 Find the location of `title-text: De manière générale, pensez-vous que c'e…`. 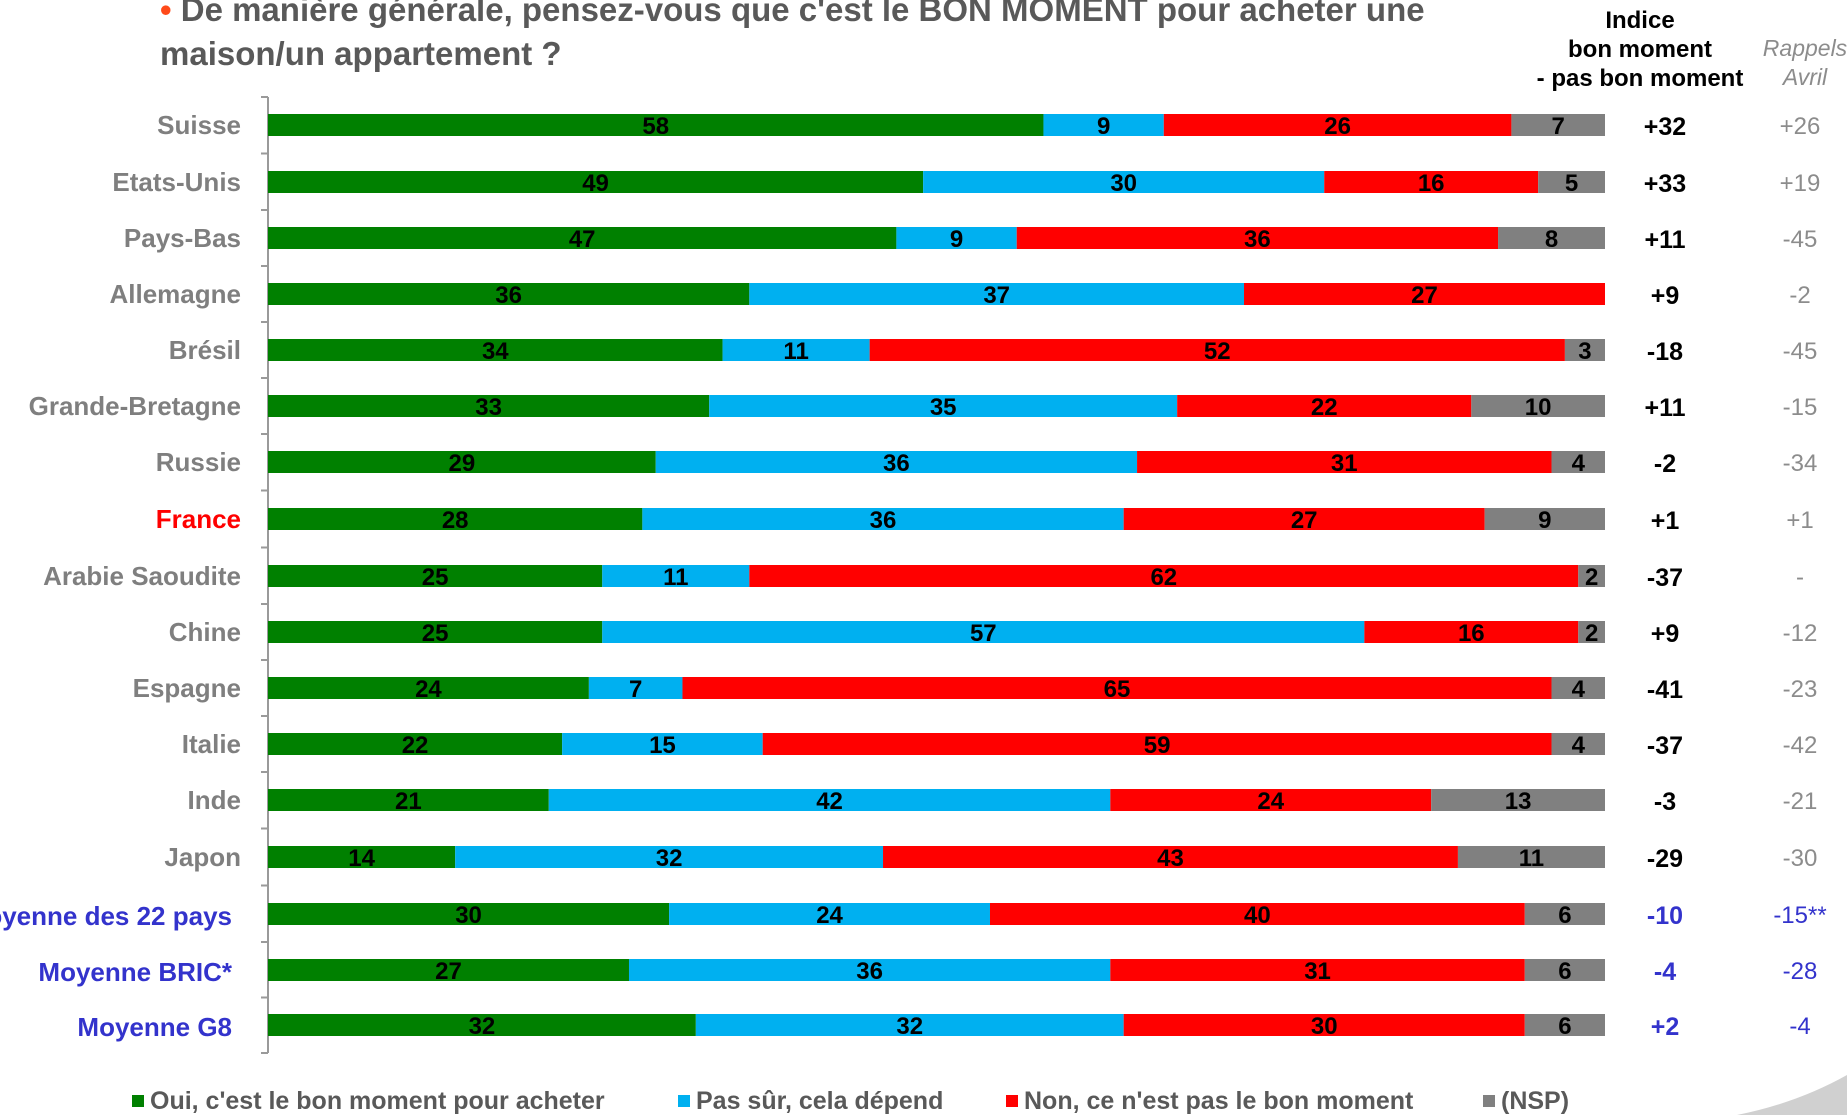

title-text: De manière générale, pensez-vous que c'e… is located at coordinates (792, 36).